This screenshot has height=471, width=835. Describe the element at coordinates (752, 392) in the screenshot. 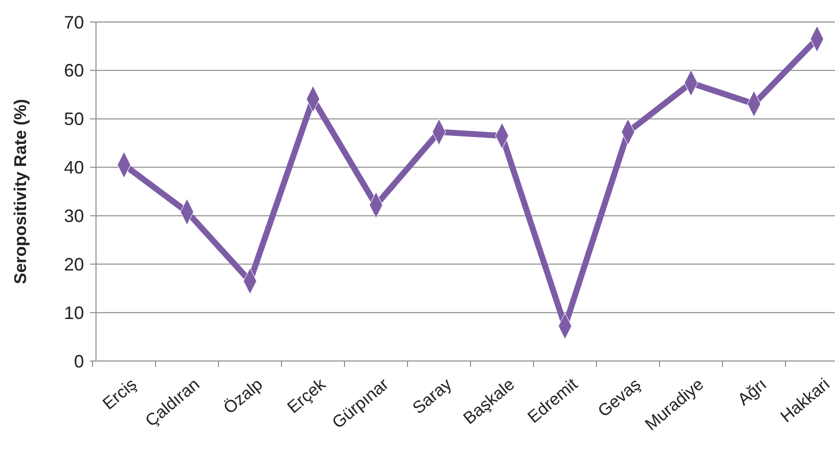

I see `x-tick-label: Ağrı` at that location.